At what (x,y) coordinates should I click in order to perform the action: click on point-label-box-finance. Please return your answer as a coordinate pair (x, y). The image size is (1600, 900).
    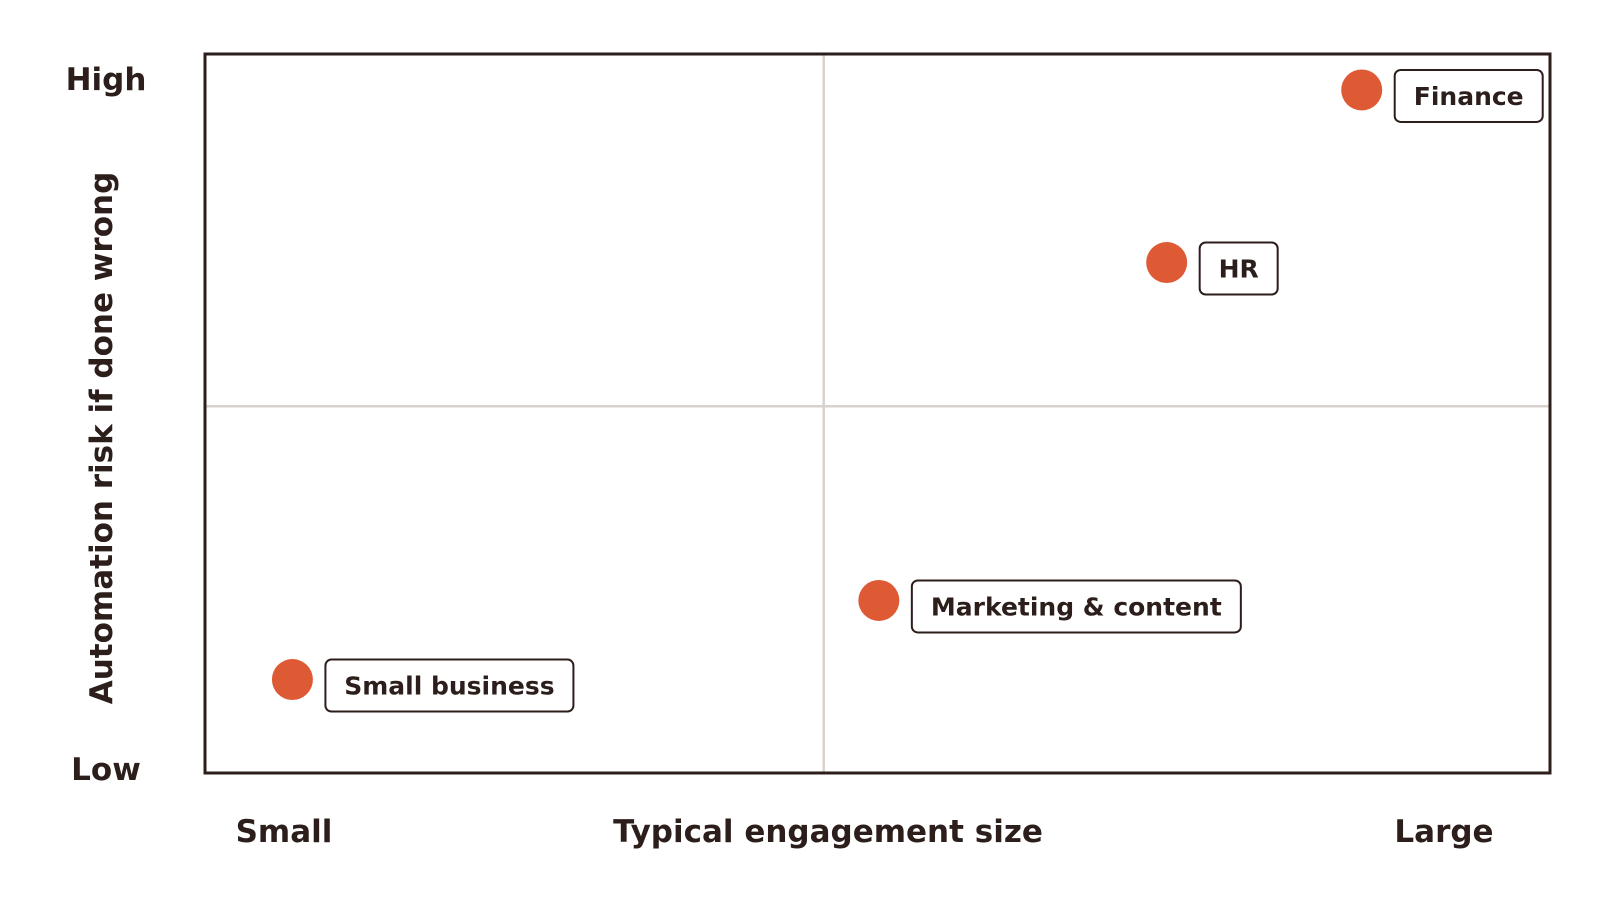
    Looking at the image, I should click on (1468, 95).